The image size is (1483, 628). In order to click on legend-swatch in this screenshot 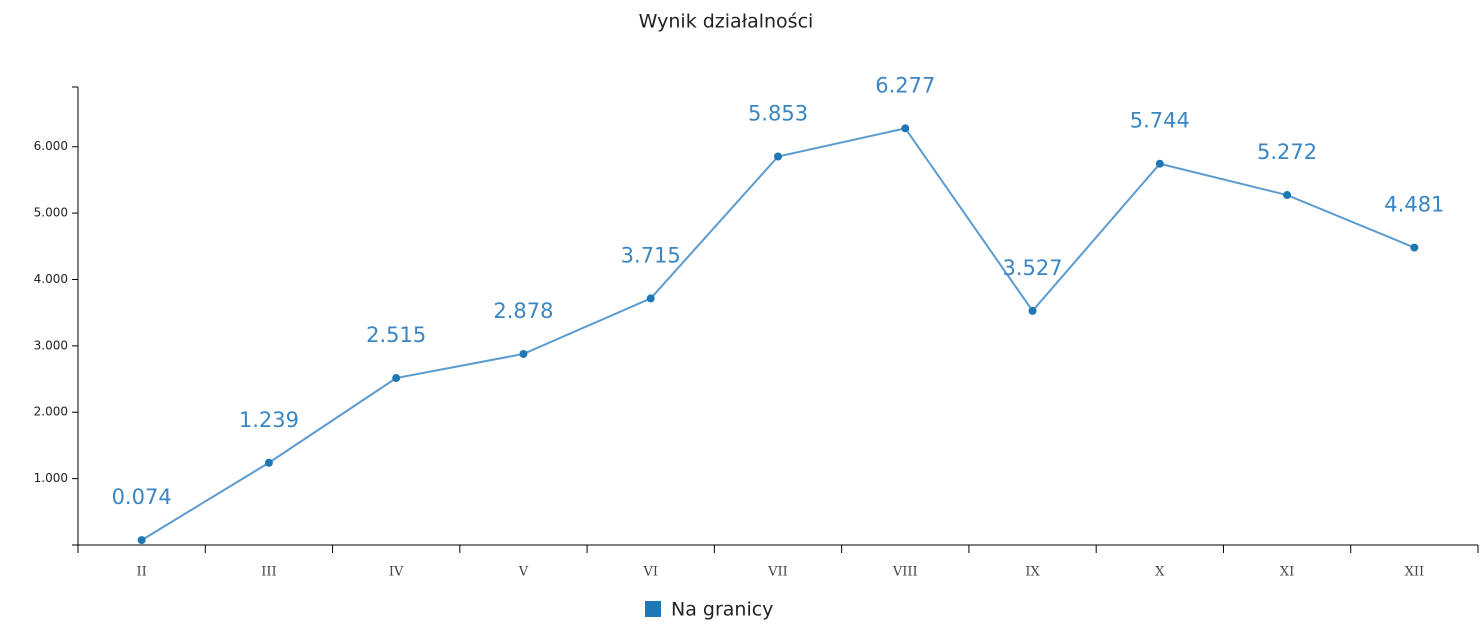, I will do `click(653, 609)`.